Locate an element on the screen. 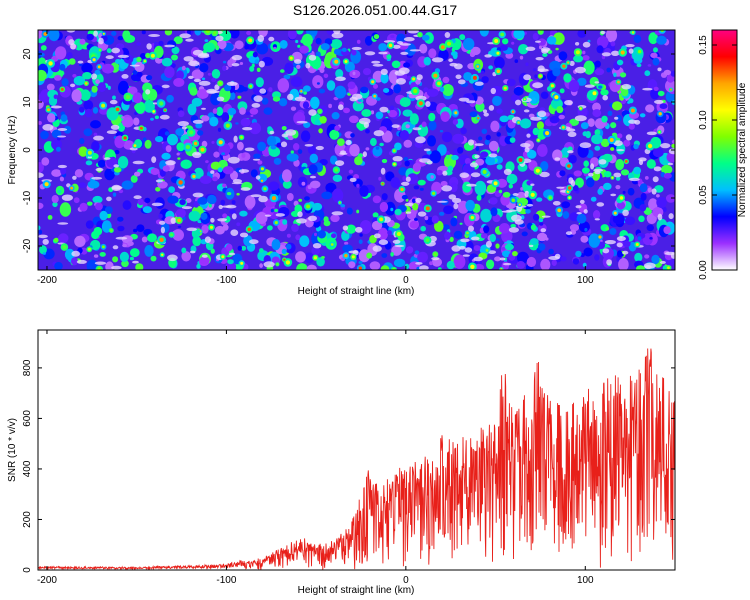  colorbar-tick-label: 0.05 is located at coordinates (703, 195).